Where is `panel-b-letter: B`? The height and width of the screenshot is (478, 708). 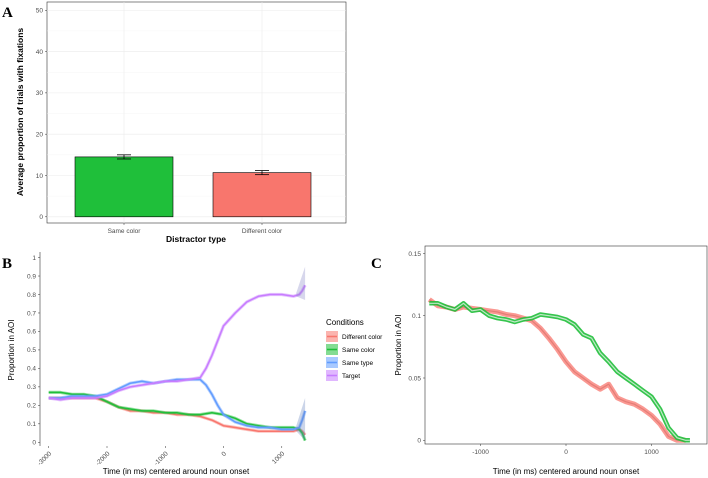
panel-b-letter: B is located at coordinates (7, 264).